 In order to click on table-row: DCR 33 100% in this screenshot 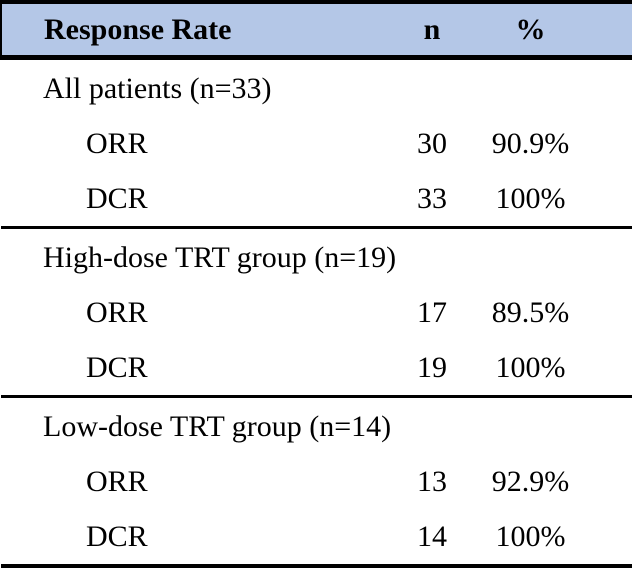, I will do `click(316, 200)`.